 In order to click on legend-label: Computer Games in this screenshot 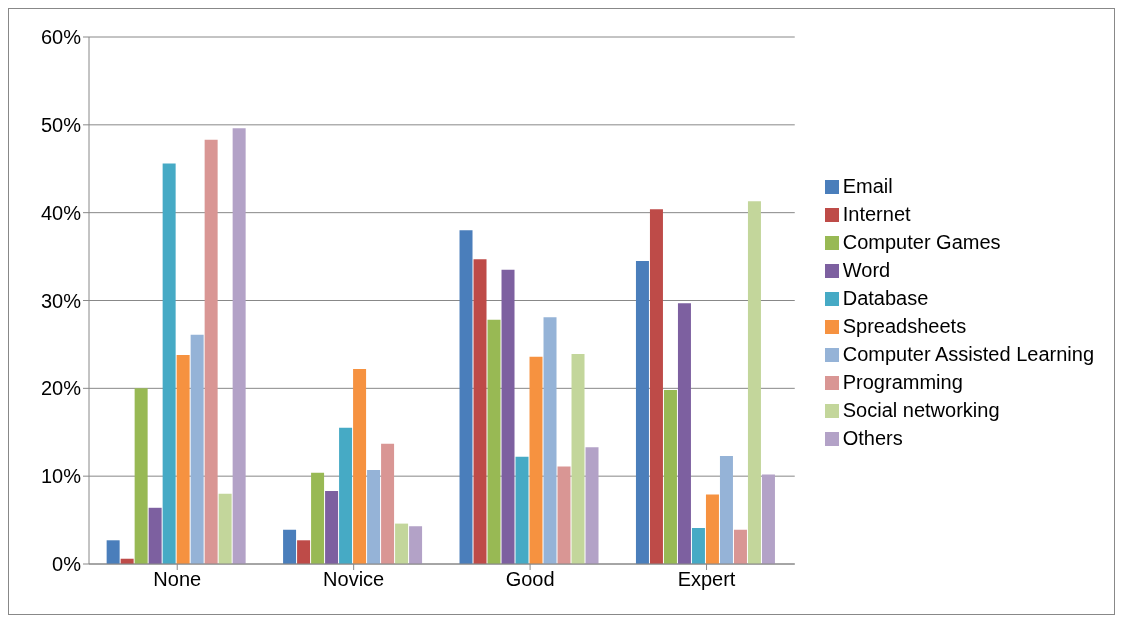, I will do `click(921, 241)`.